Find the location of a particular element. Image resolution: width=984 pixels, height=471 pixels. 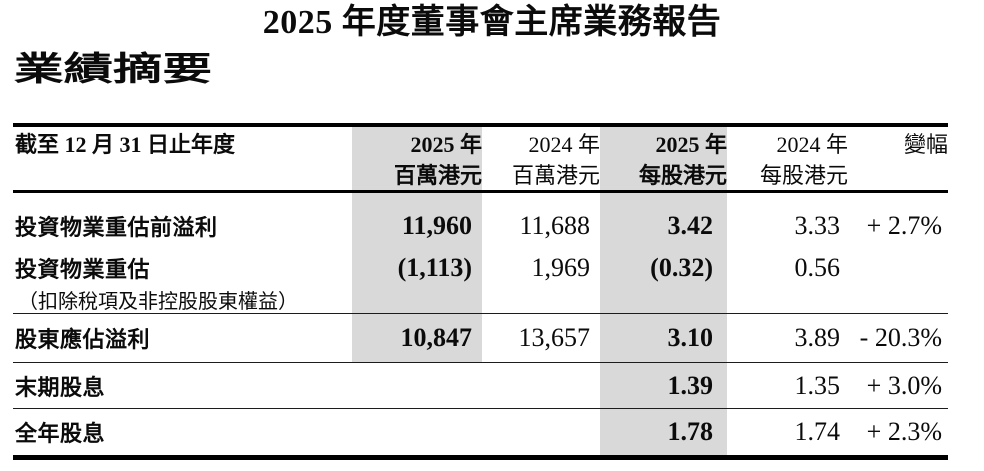

cell-2024-per-share: 1.74 is located at coordinates (817, 431).